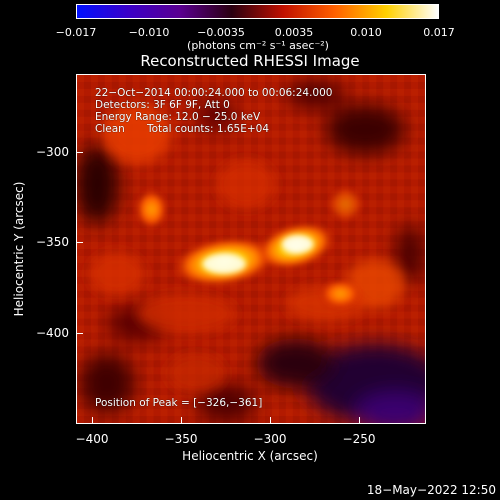  What do you see at coordinates (19, 249) in the screenshot?
I see `y-axis-label: Heliocentric Y (arcsec)` at bounding box center [19, 249].